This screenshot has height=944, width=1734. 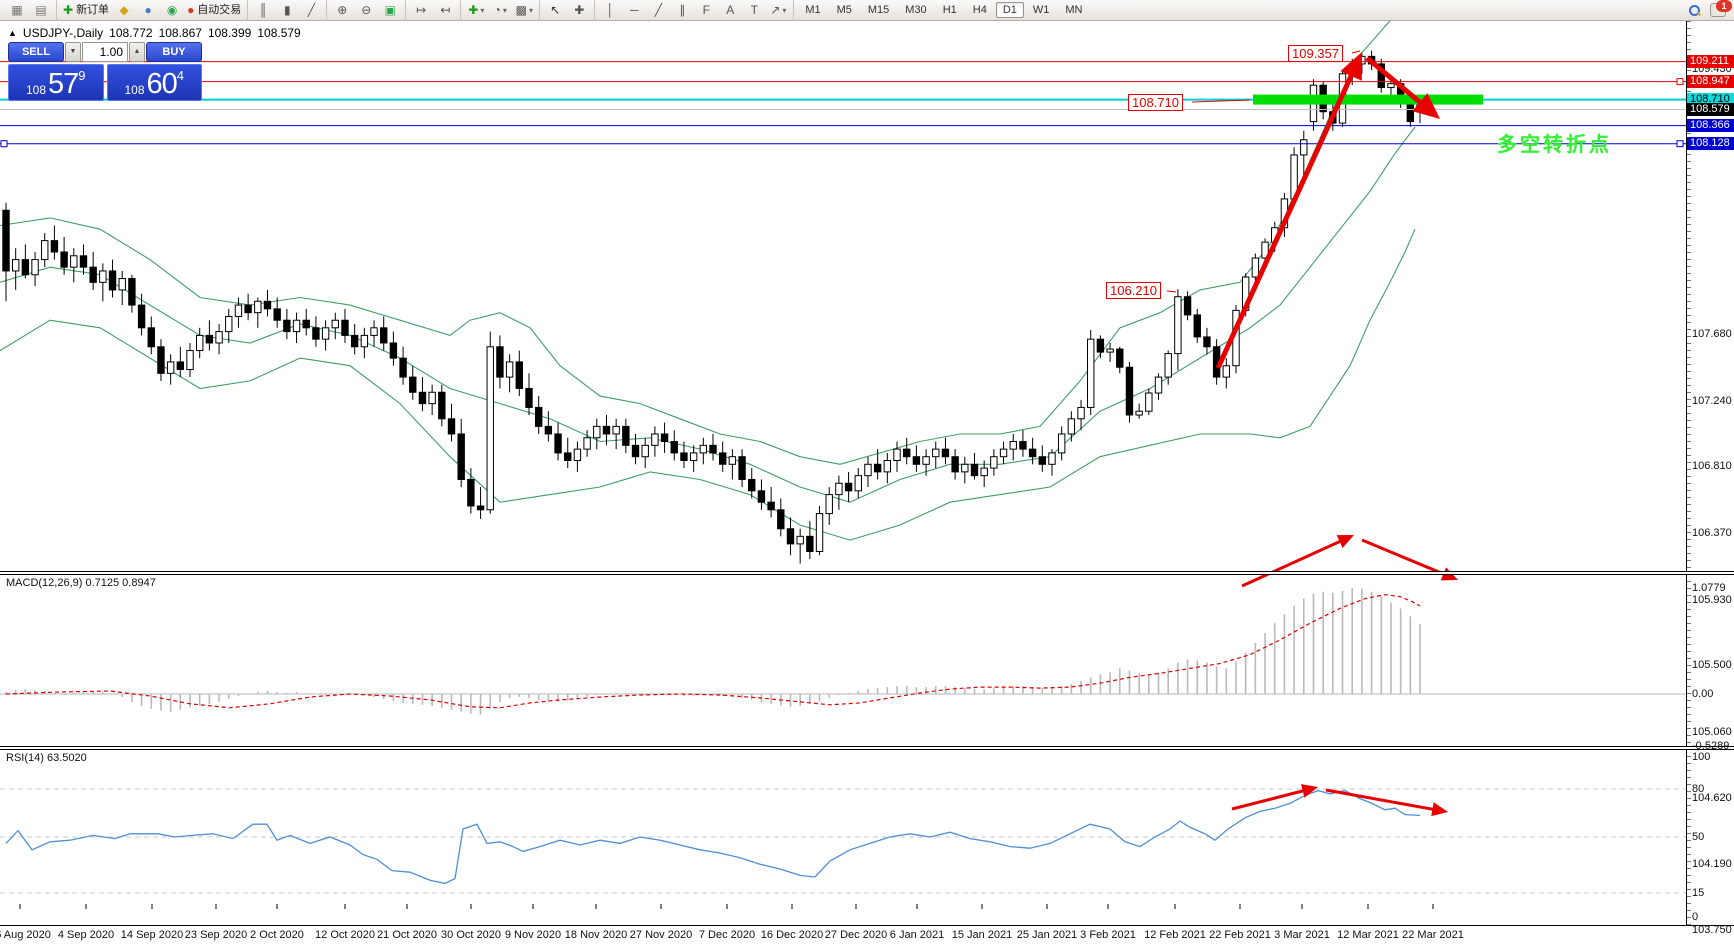 I want to click on price-tick-105.930: 105.930, so click(x=1712, y=599).